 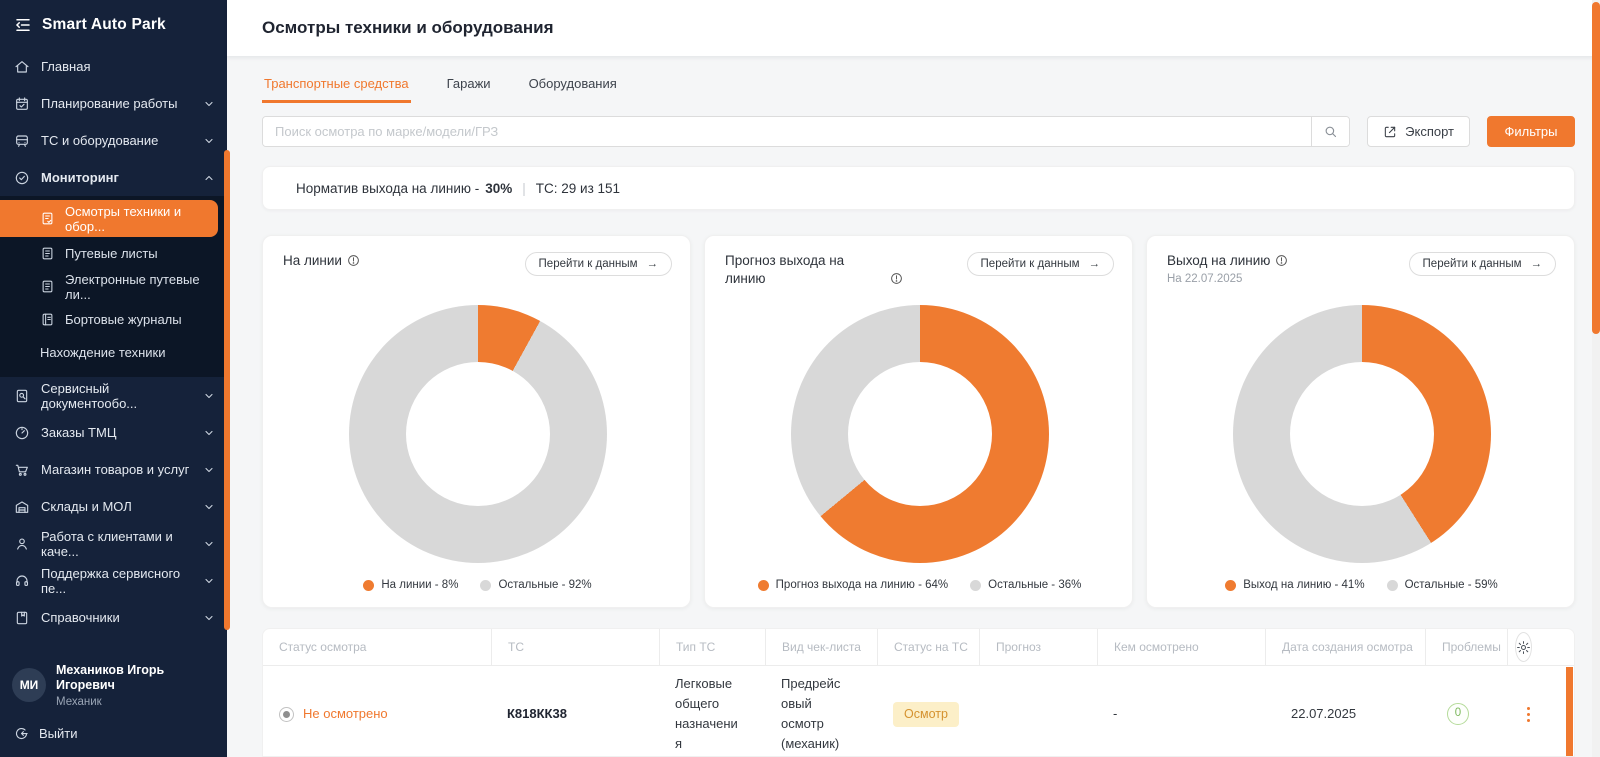 I want to click on status-badge: Осмотр, so click(x=926, y=714).